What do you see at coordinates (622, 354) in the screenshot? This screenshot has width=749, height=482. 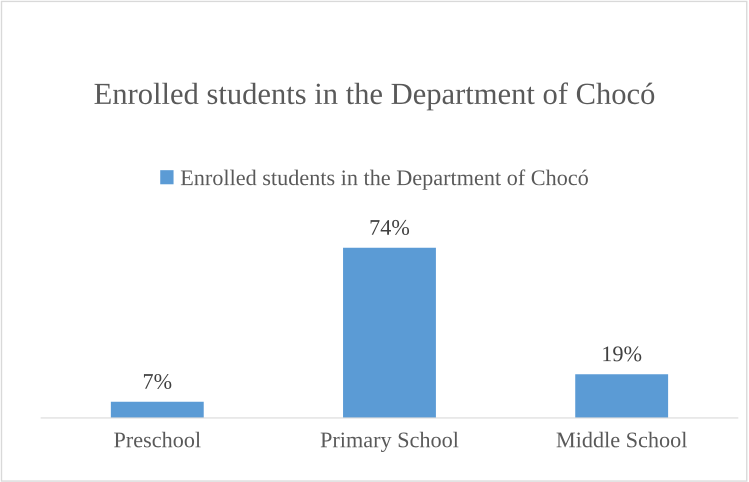 I see `data-label: 19%` at bounding box center [622, 354].